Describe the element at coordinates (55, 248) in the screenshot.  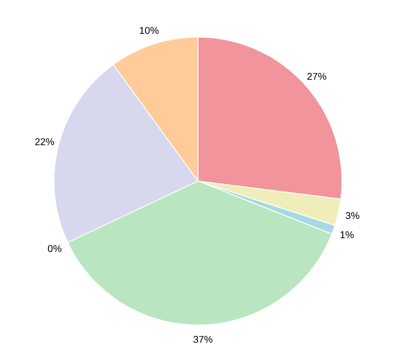
I see `text: 0%` at that location.